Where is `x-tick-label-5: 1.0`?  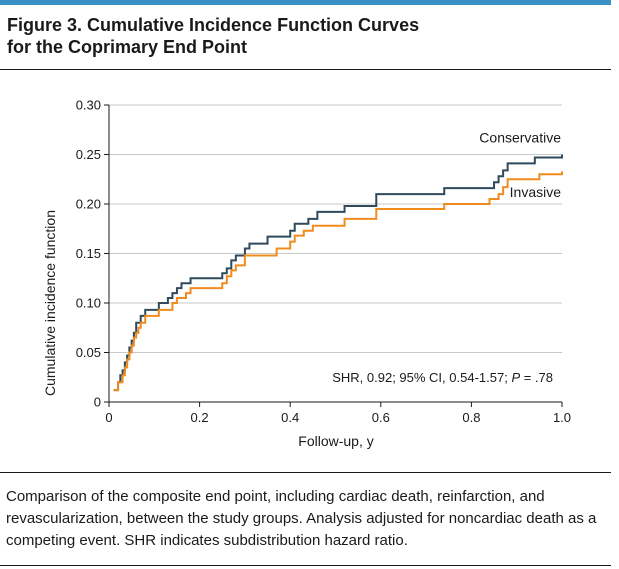
x-tick-label-5: 1.0 is located at coordinates (562, 417).